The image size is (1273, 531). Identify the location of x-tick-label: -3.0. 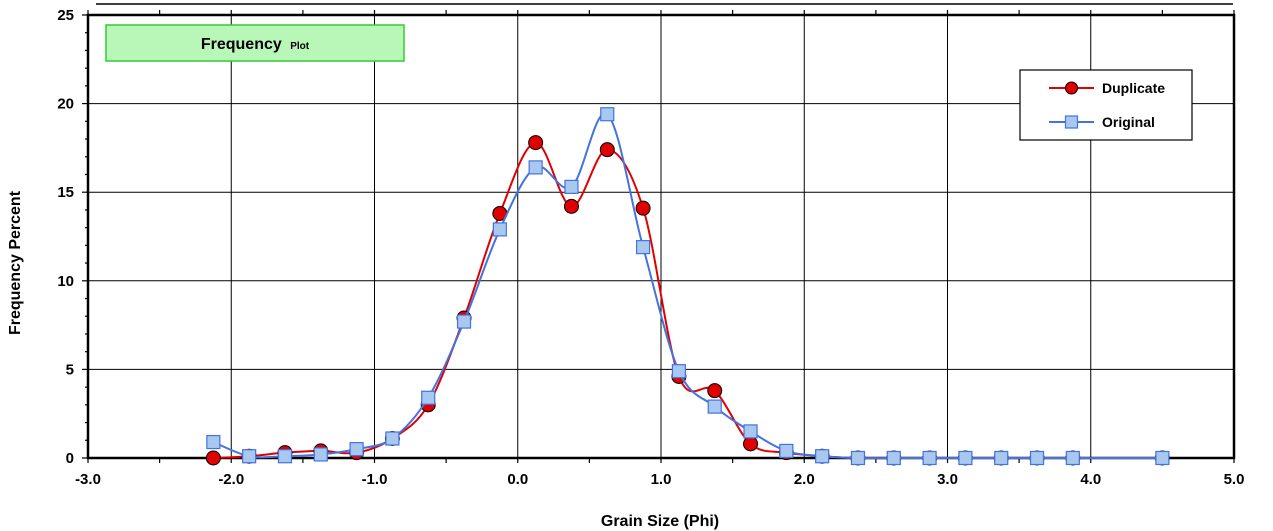
(88, 479).